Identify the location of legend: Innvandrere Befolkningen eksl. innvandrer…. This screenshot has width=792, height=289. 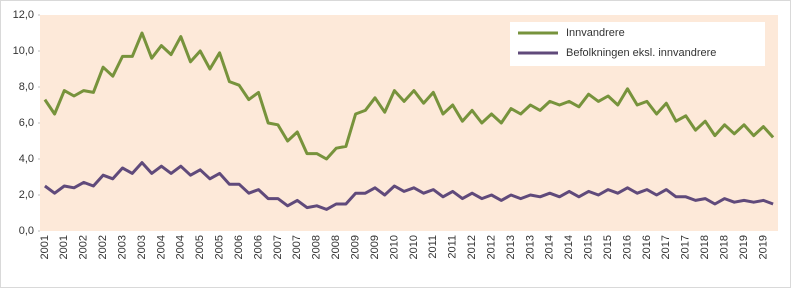
(637, 44).